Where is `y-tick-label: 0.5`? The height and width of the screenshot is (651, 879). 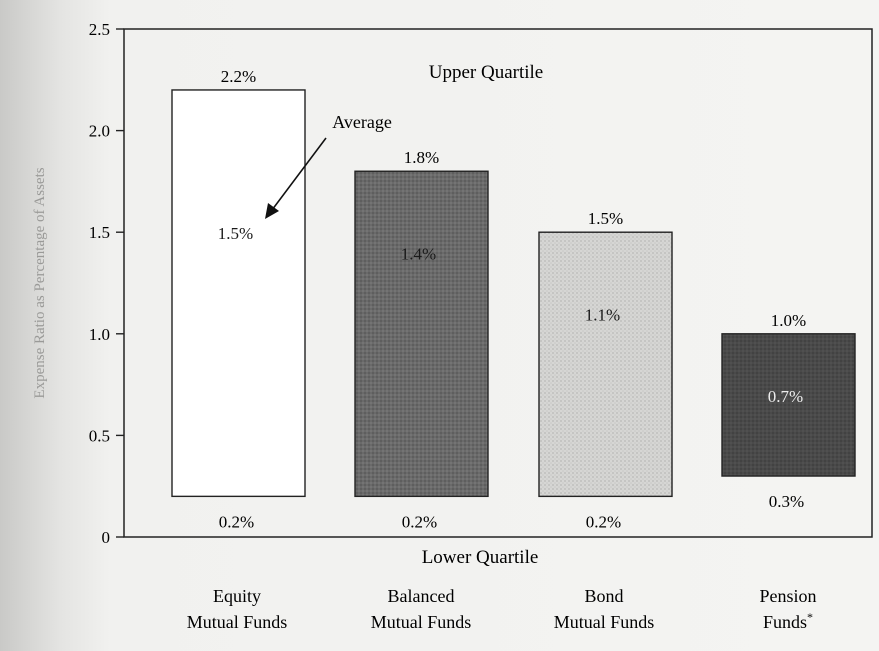 y-tick-label: 0.5 is located at coordinates (99, 435).